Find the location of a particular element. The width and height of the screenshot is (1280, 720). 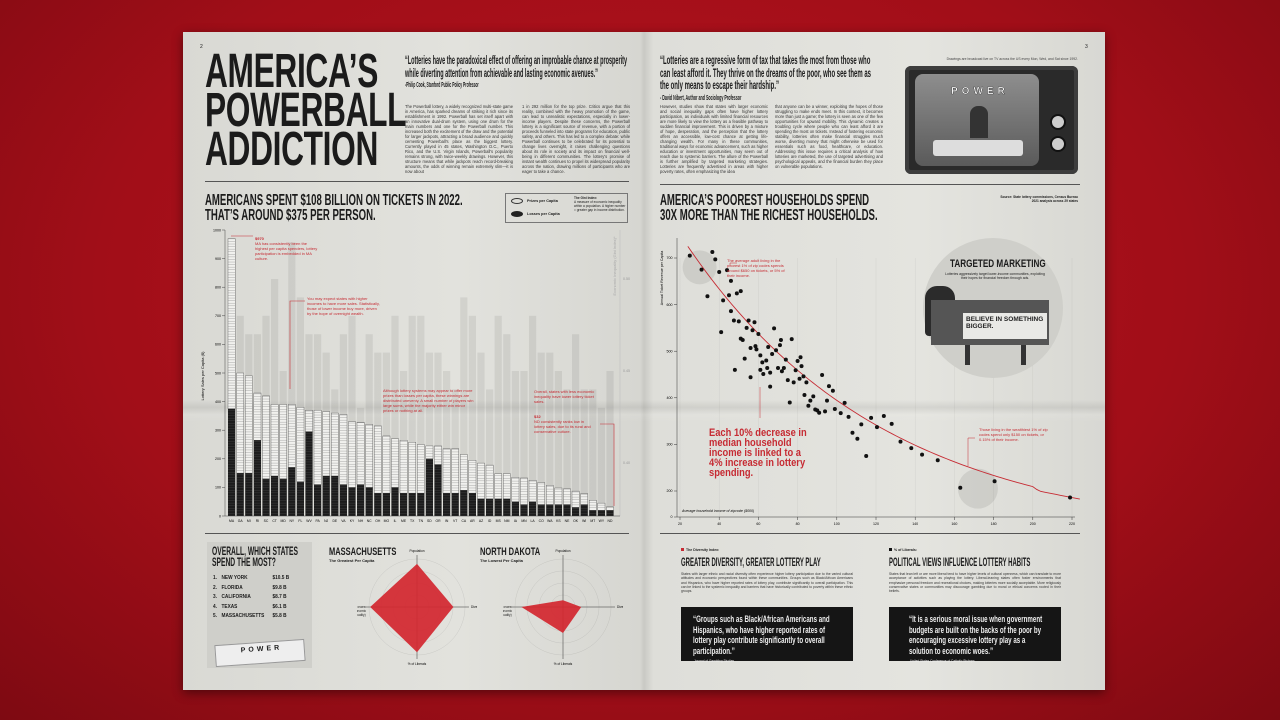

tv-host is located at coordinates (979, 122).